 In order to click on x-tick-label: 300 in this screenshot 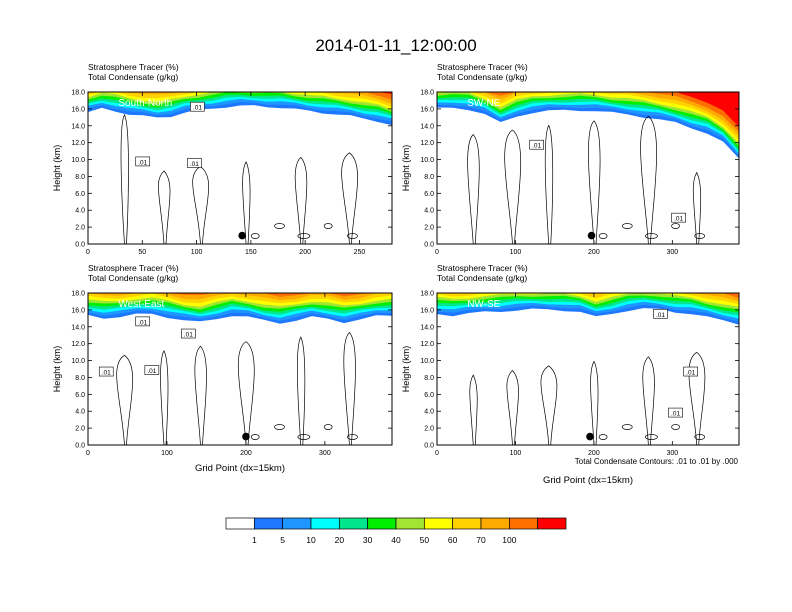, I will do `click(672, 252)`.